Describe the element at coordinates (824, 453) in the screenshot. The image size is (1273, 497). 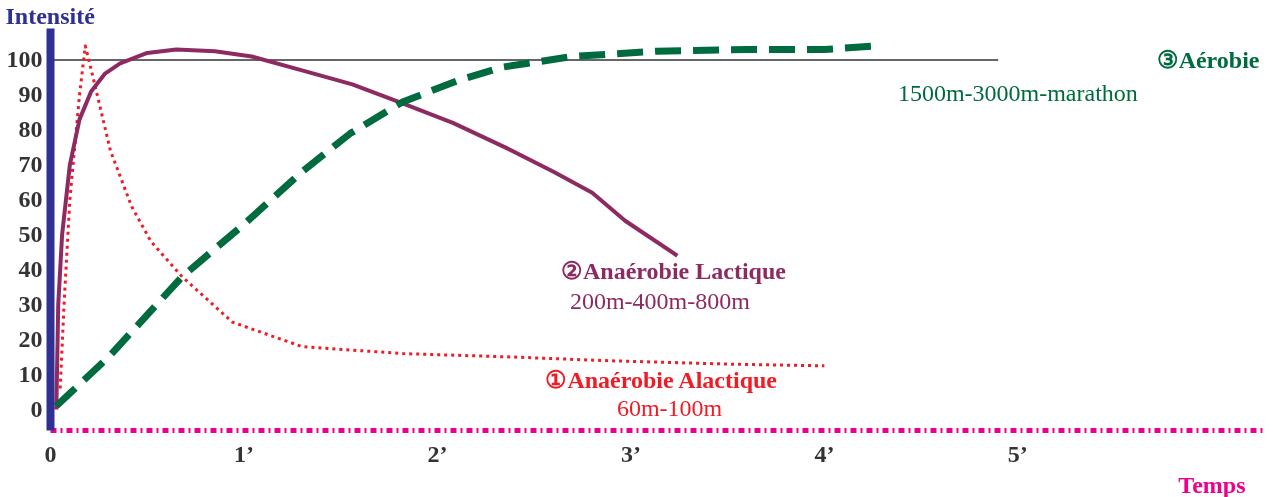
I see `x-tick-label: 4’` at that location.